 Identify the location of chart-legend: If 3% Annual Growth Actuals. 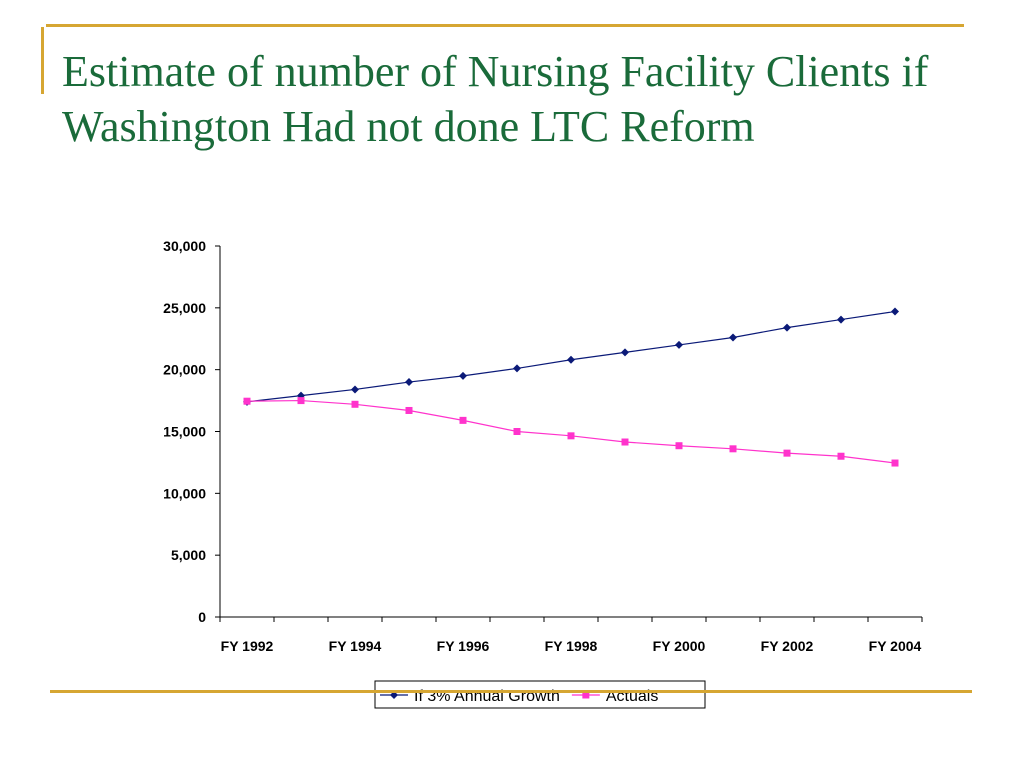
(540, 694).